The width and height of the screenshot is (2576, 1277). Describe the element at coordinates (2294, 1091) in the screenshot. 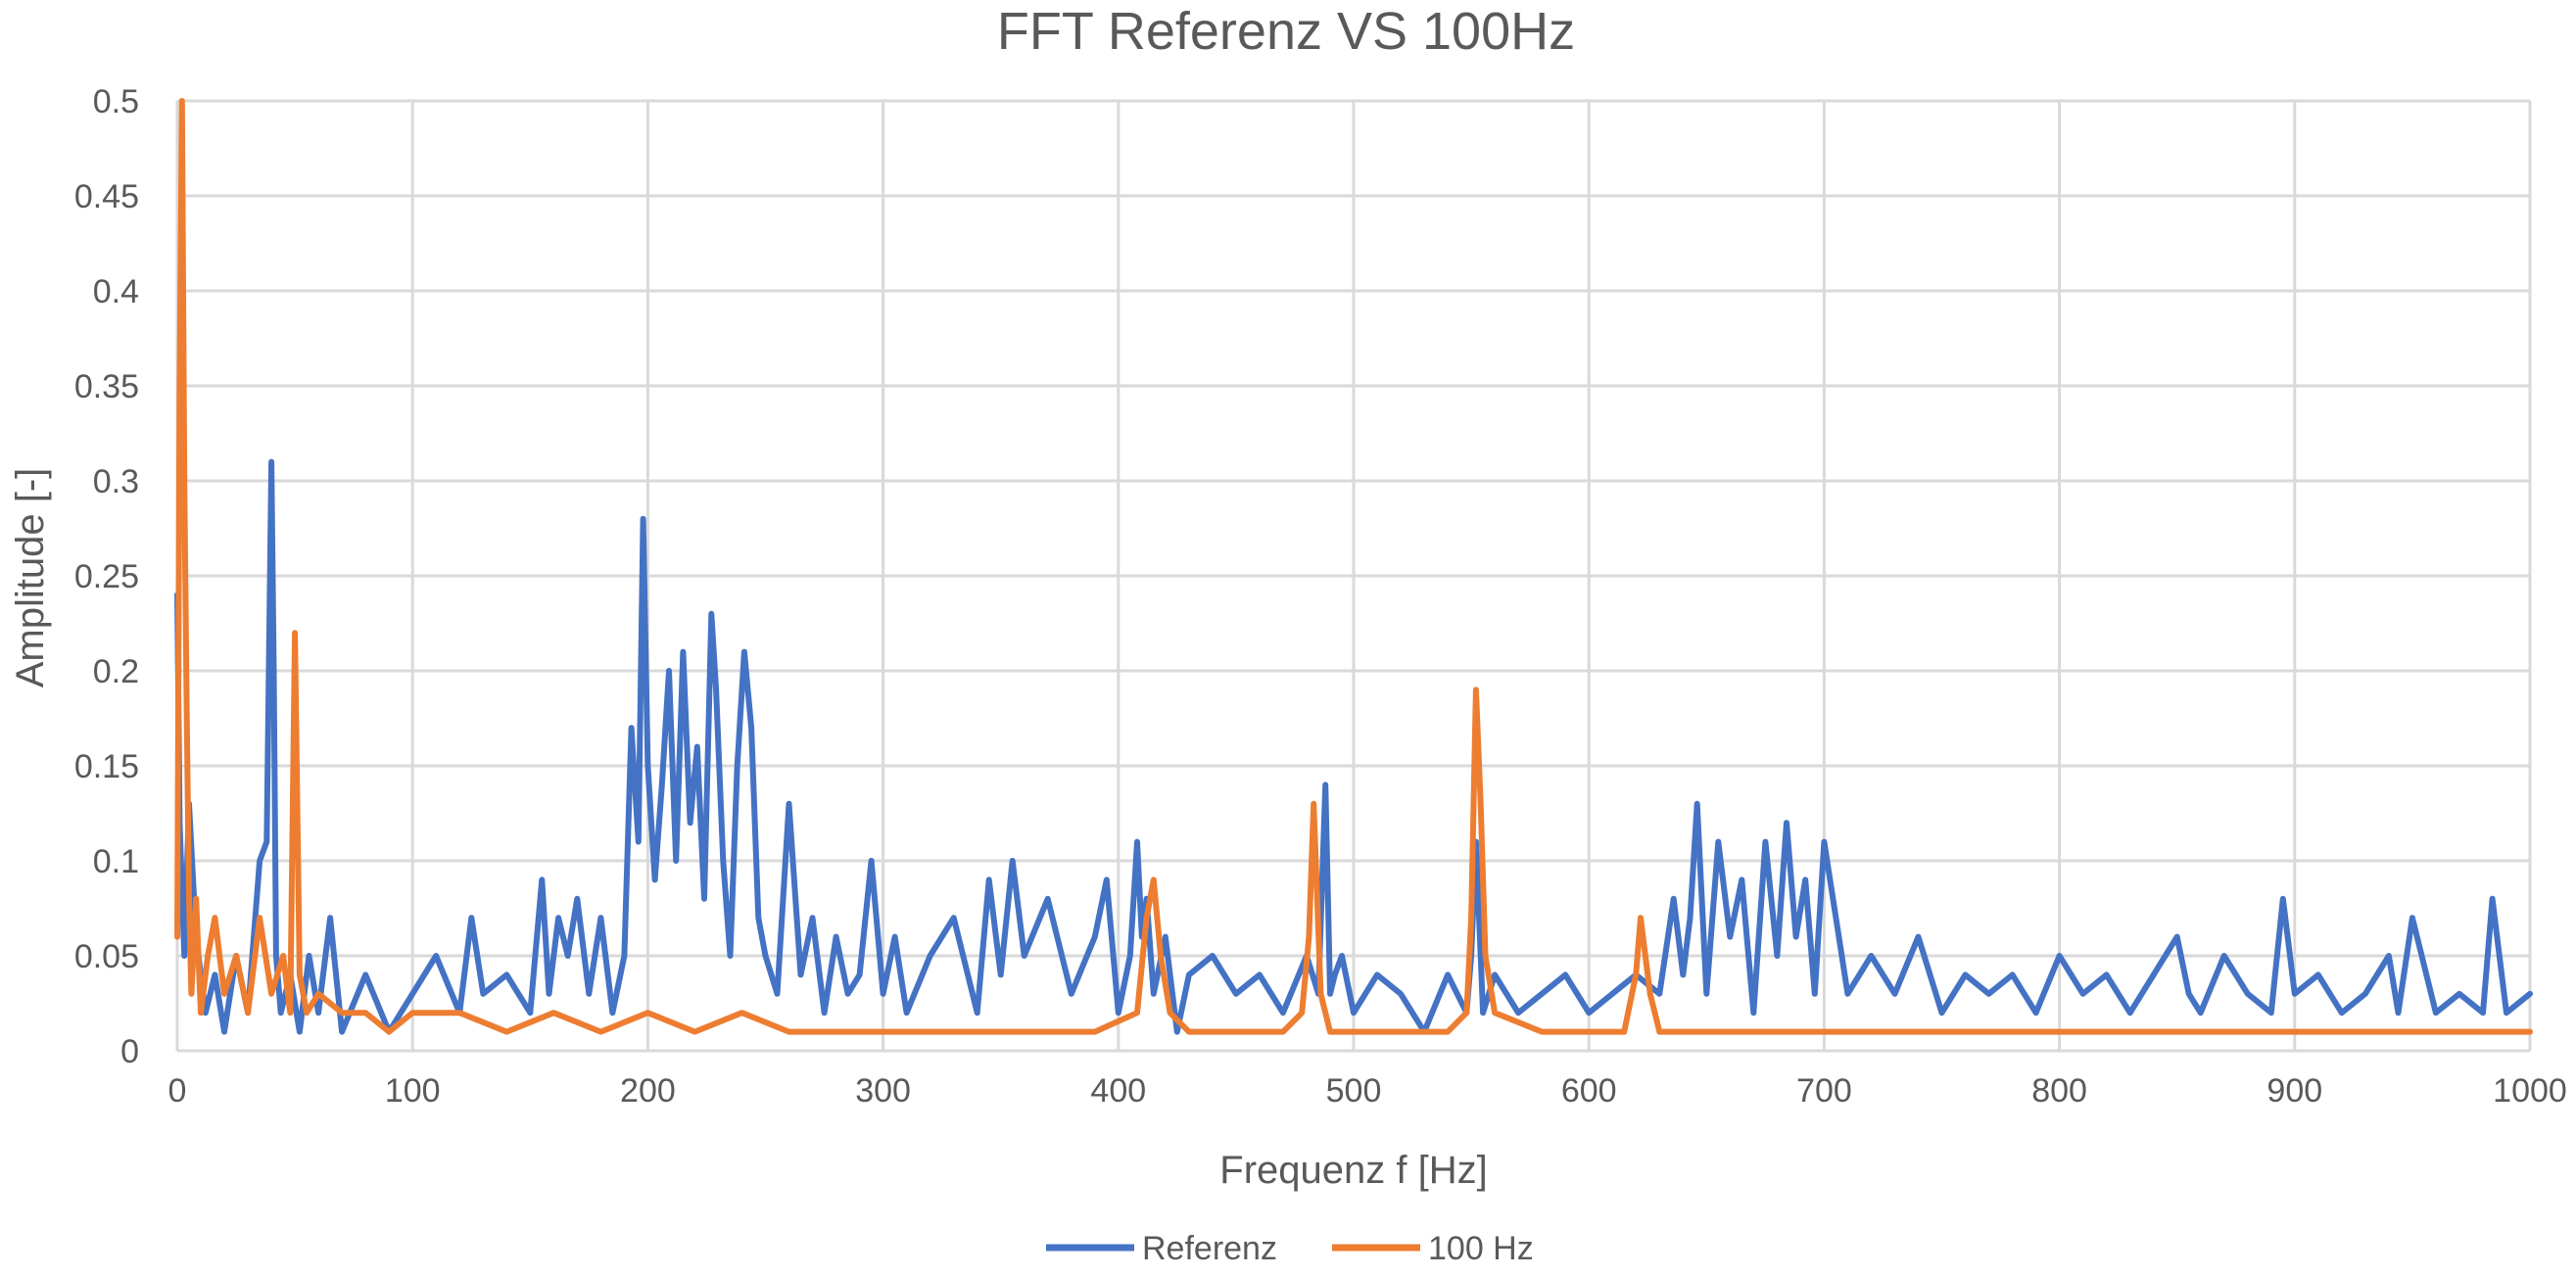

I see `x-tick-label-9: 900` at that location.